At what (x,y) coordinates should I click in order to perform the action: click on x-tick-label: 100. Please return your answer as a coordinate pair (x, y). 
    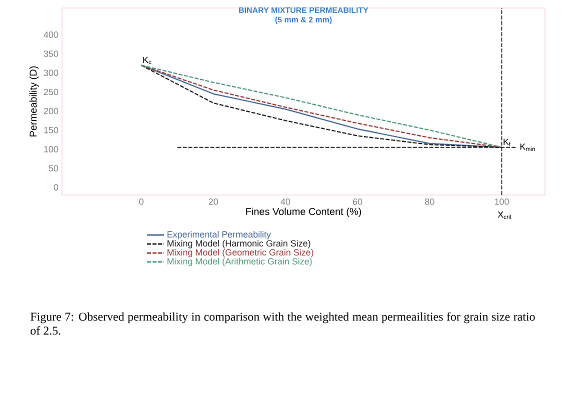
    Looking at the image, I should click on (501, 201).